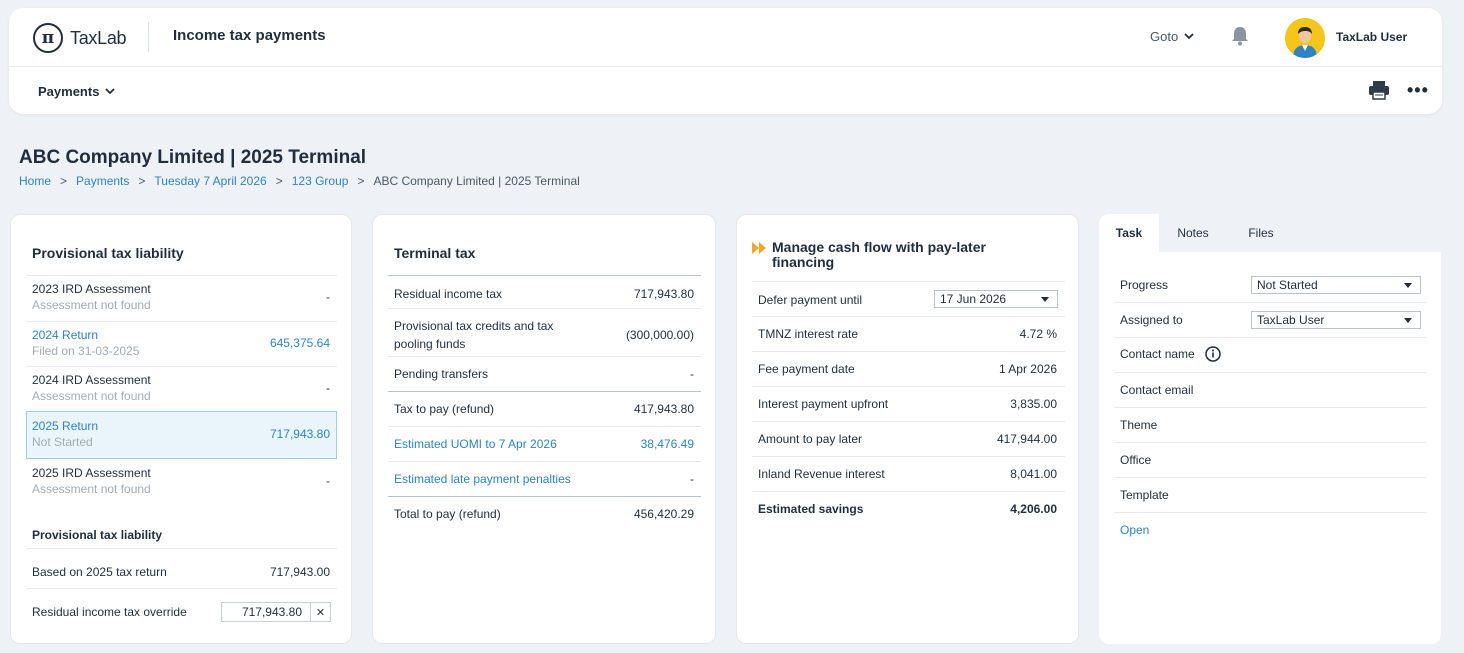 This screenshot has width=1464, height=653. Describe the element at coordinates (1129, 233) in the screenshot. I see `tab-task: Task` at that location.